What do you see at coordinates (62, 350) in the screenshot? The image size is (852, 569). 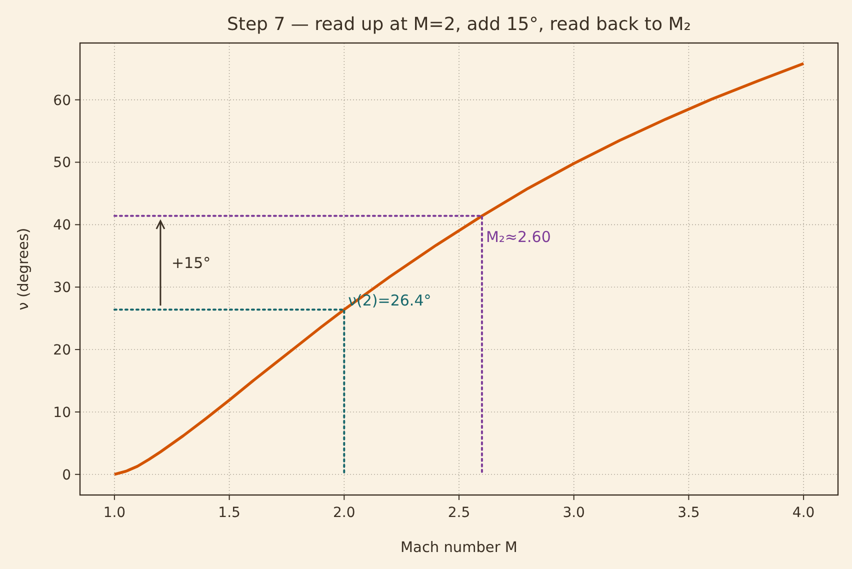 I see `y-tick-label: 20` at bounding box center [62, 350].